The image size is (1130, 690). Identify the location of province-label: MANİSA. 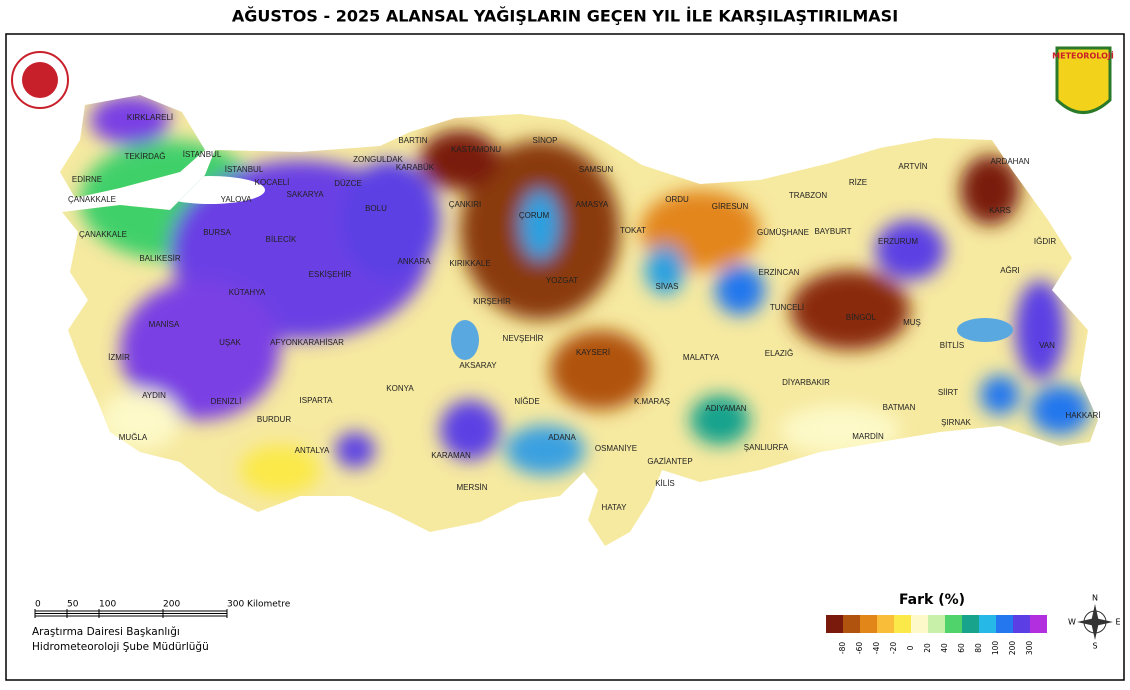
(164, 324).